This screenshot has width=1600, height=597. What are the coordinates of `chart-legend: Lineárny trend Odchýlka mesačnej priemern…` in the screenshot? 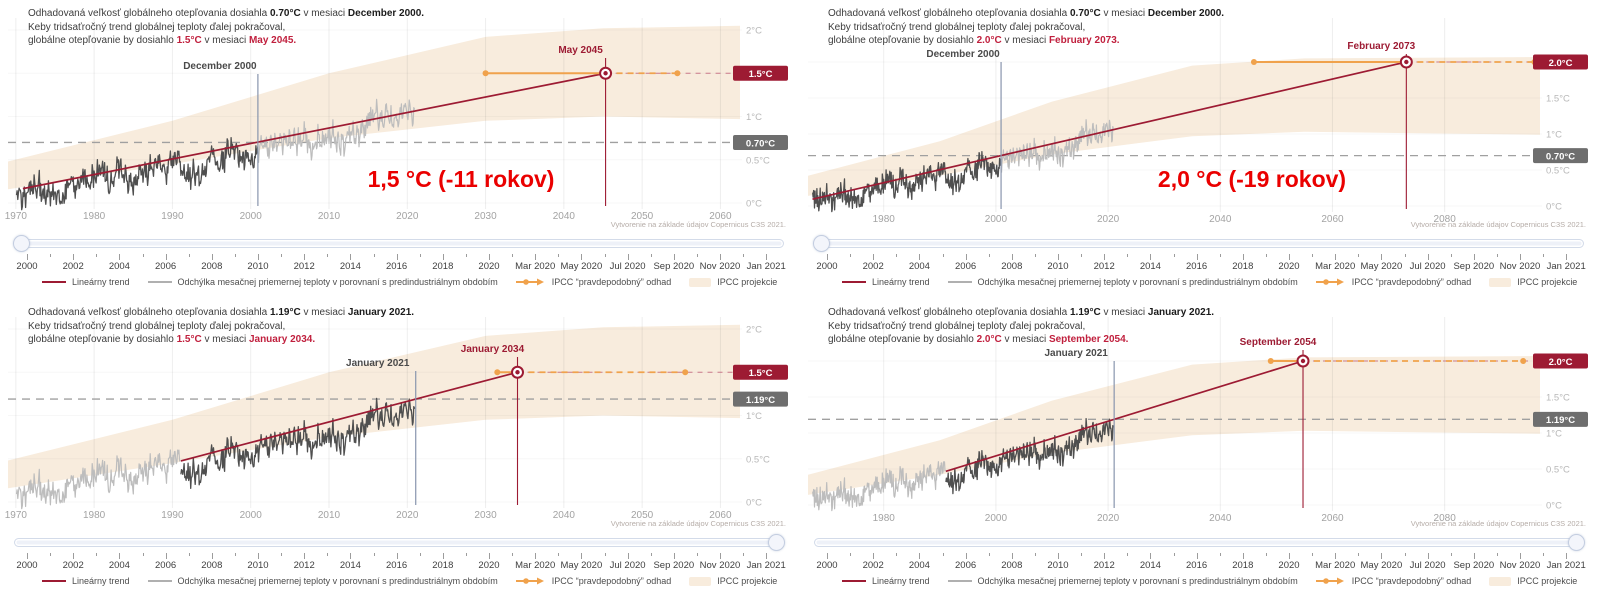 It's located at (1209, 581).